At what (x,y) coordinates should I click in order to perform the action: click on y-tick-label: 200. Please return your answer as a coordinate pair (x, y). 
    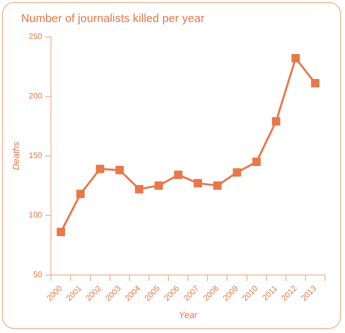
    Looking at the image, I should click on (35, 96).